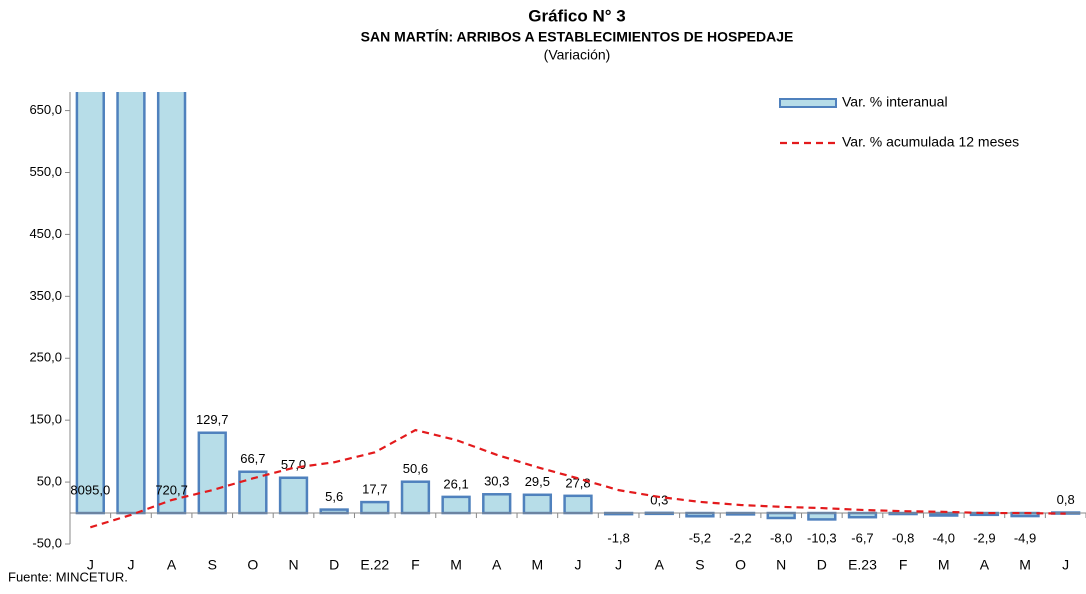 Image resolution: width=1086 pixels, height=594 pixels. What do you see at coordinates (49, 481) in the screenshot?
I see `y-tick-label: 50,0` at bounding box center [49, 481].